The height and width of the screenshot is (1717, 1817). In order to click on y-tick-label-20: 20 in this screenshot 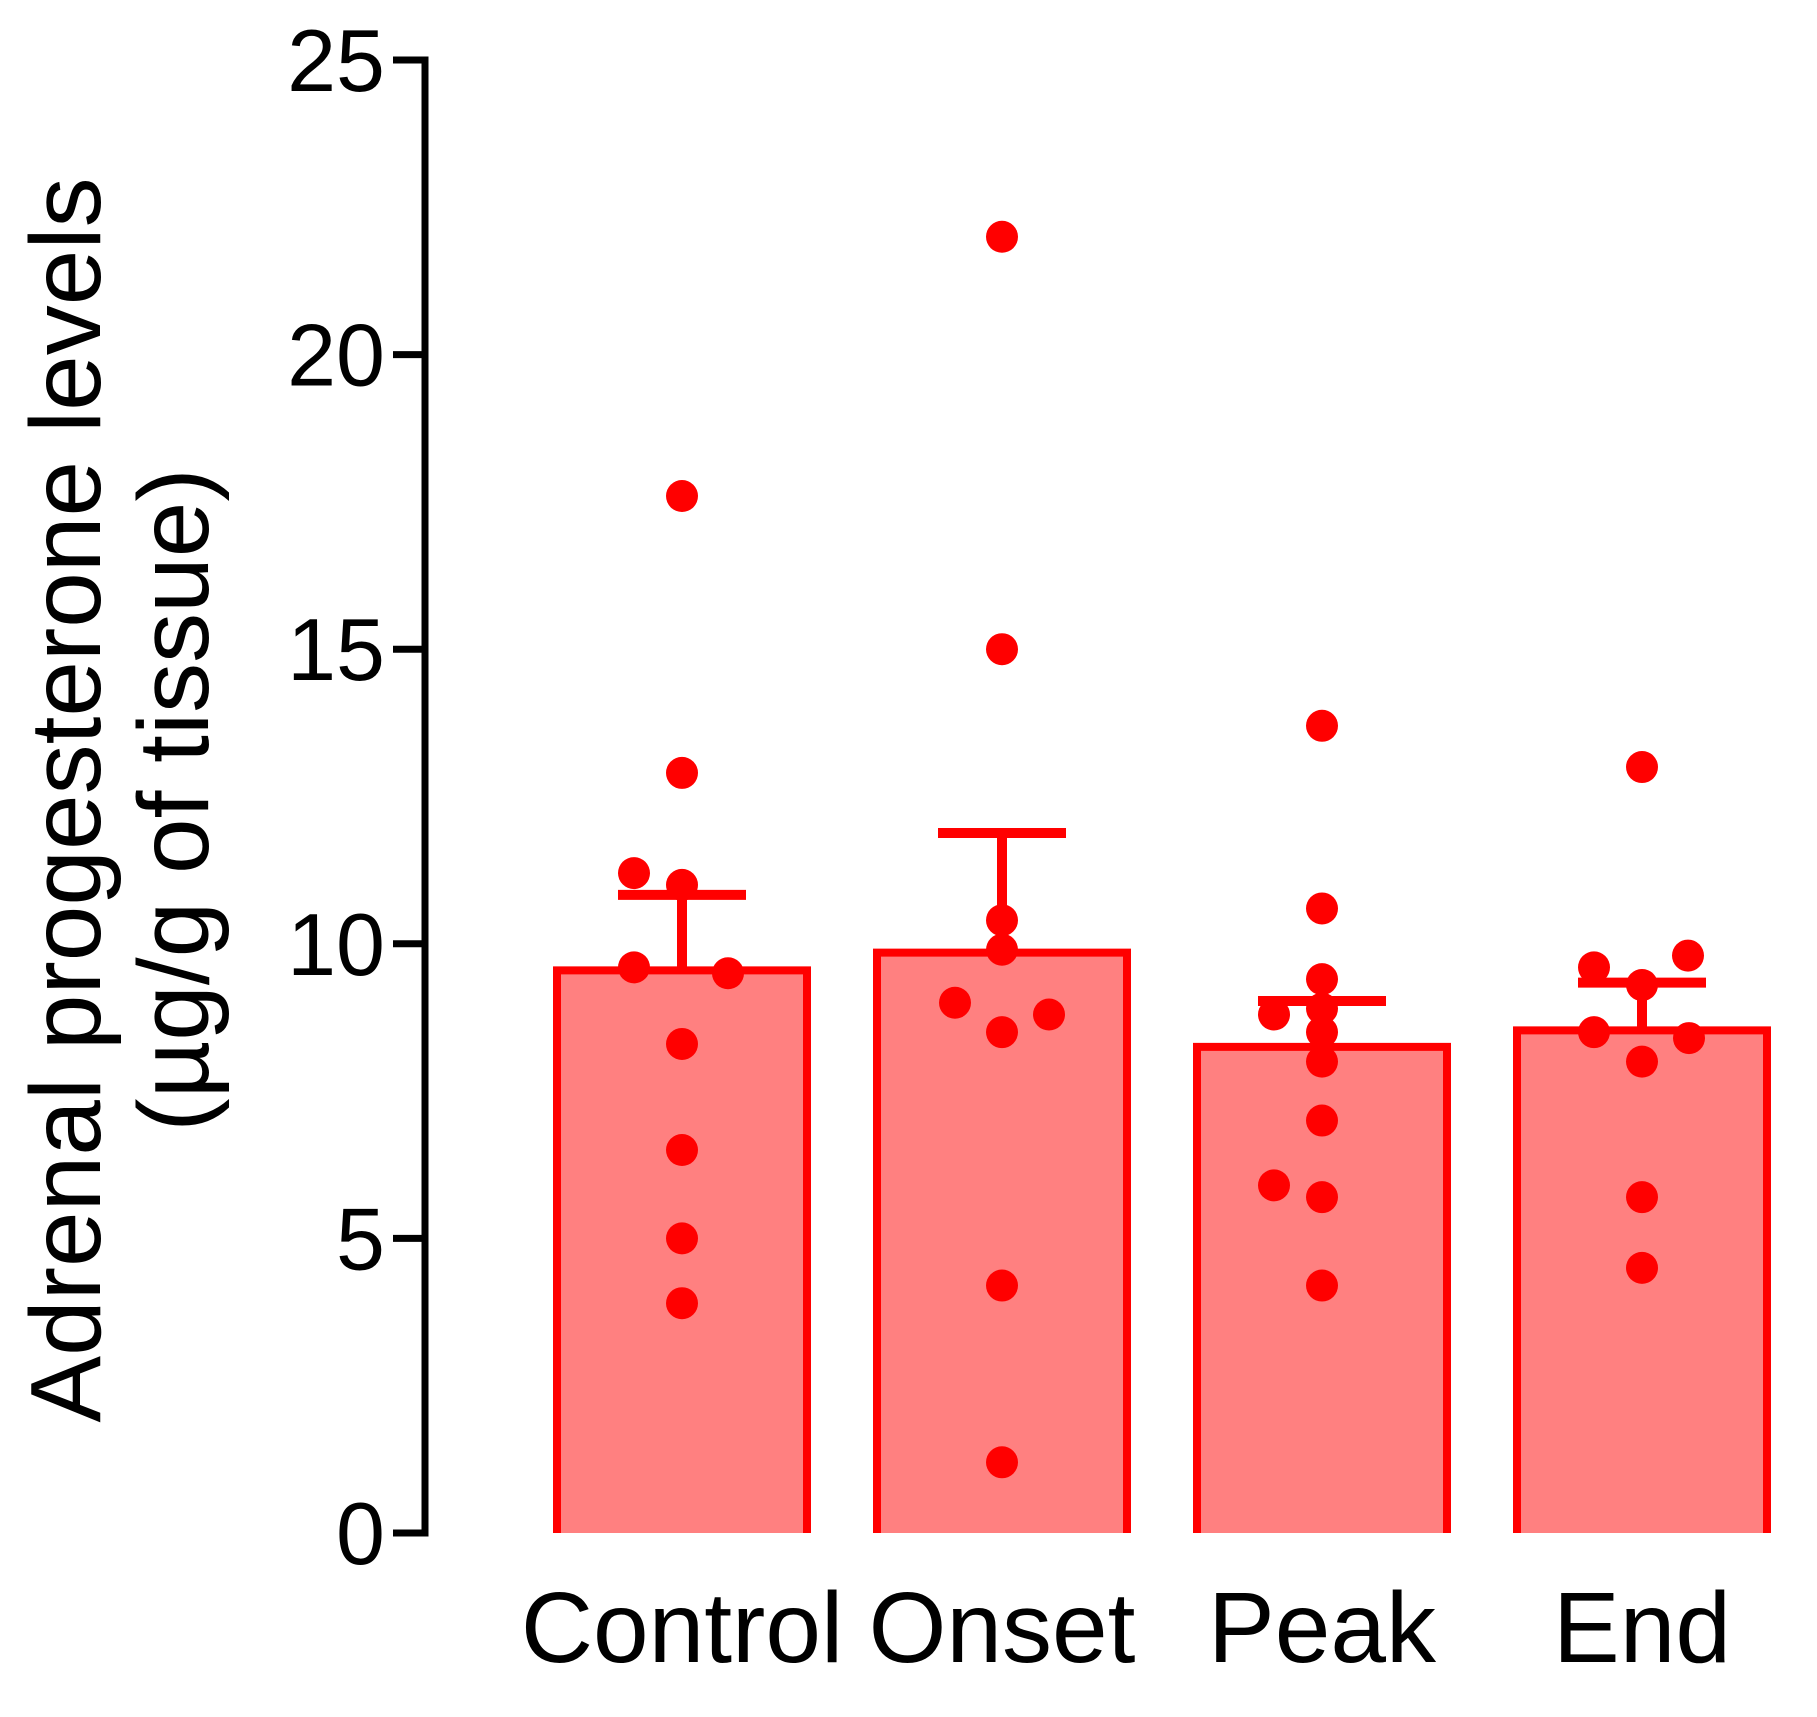, I will do `click(336, 355)`.